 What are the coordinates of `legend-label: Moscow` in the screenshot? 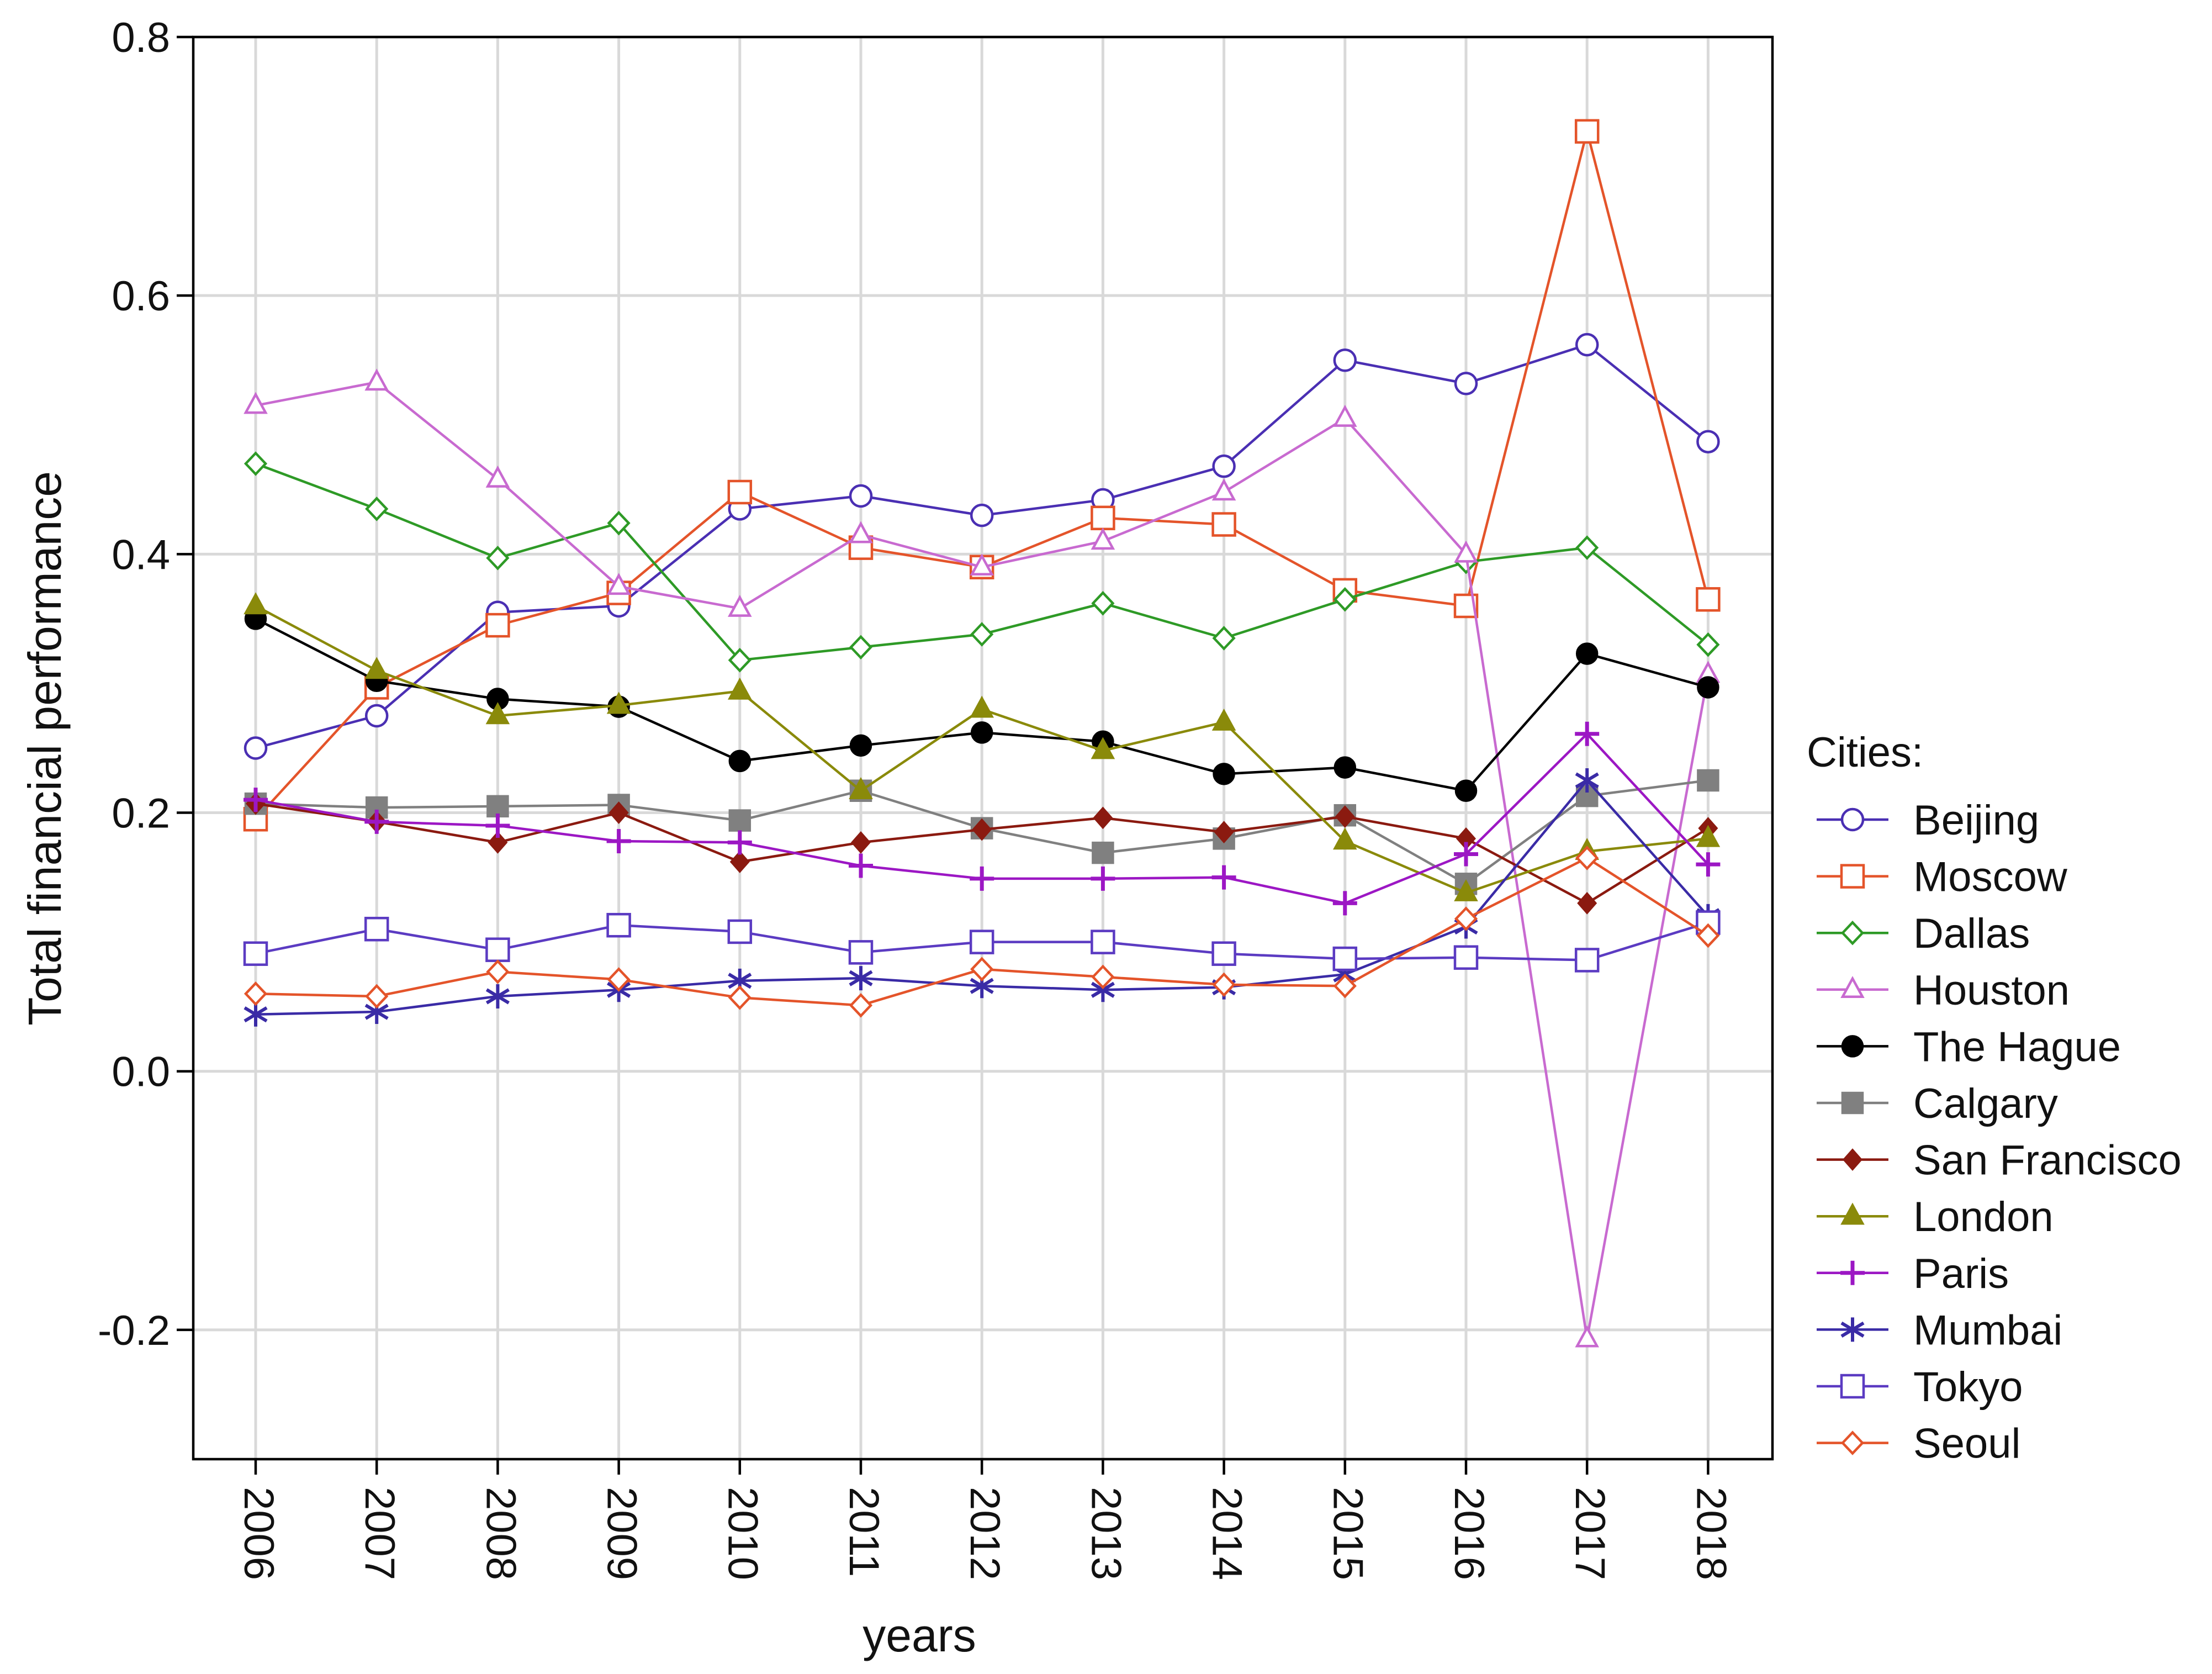 It's located at (1990, 877).